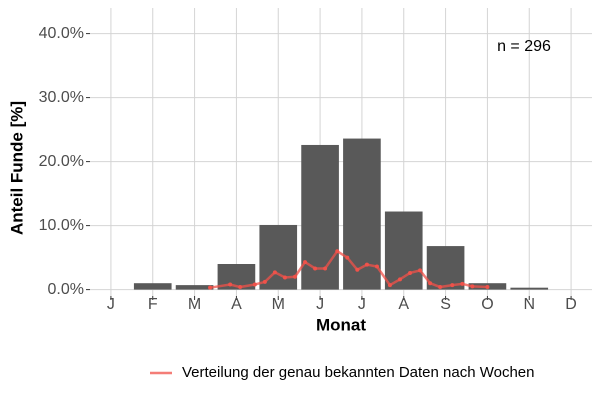  I want to click on y-tick-label: 10.0%, so click(61, 225).